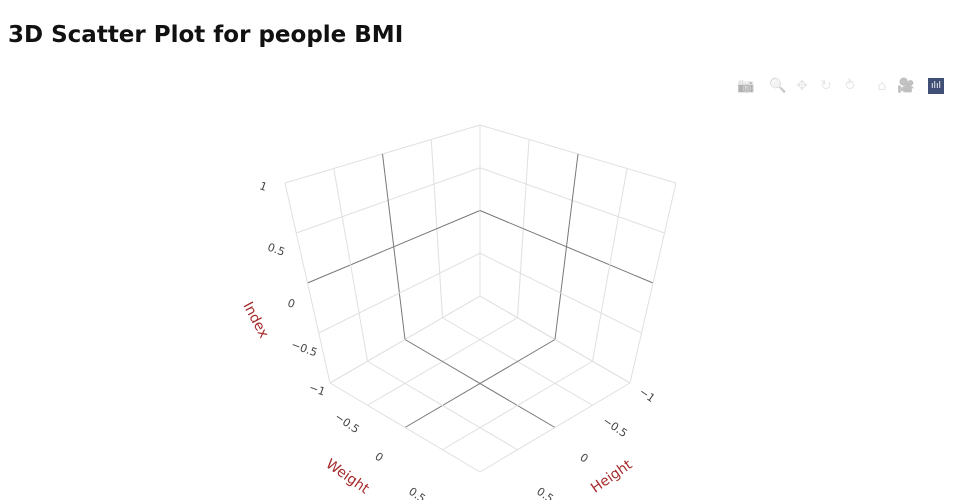 This screenshot has height=500, width=960. What do you see at coordinates (255, 320) in the screenshot?
I see `z-axis-title: Index` at bounding box center [255, 320].